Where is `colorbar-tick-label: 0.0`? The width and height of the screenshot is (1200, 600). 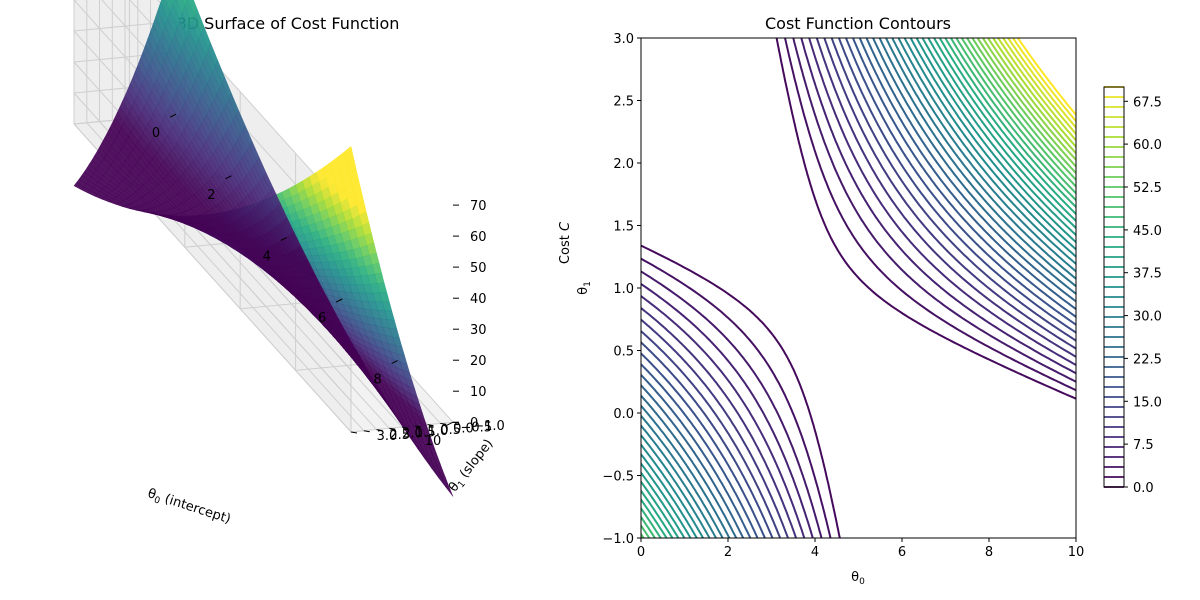 colorbar-tick-label: 0.0 is located at coordinates (1143, 488).